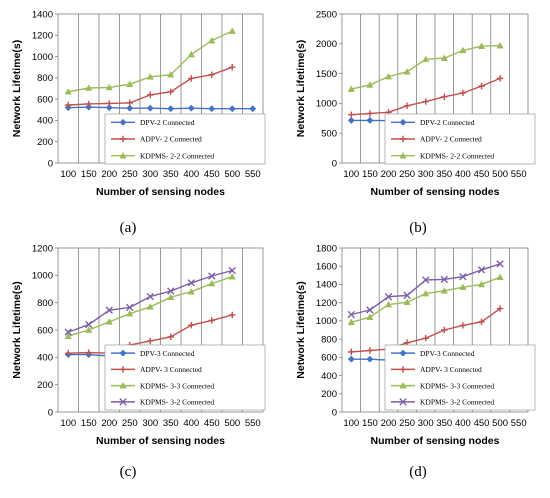  I want to click on y-tick-label: 0, so click(50, 163).